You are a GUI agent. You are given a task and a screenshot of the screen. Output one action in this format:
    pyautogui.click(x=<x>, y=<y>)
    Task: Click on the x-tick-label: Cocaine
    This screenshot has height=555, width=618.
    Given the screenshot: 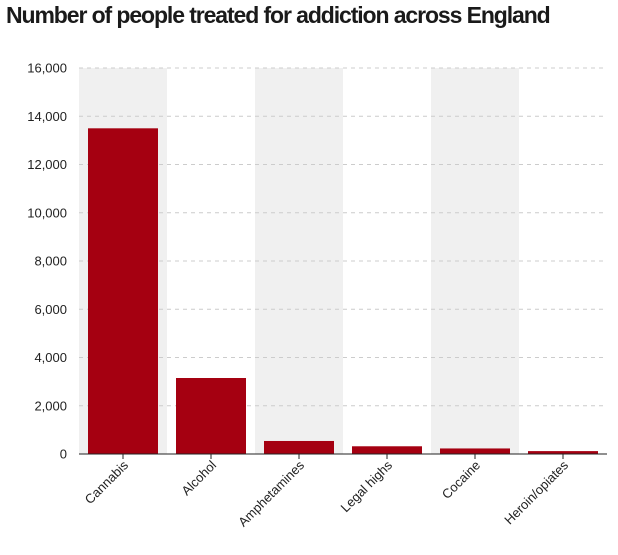 What is the action you would take?
    pyautogui.click(x=461, y=480)
    